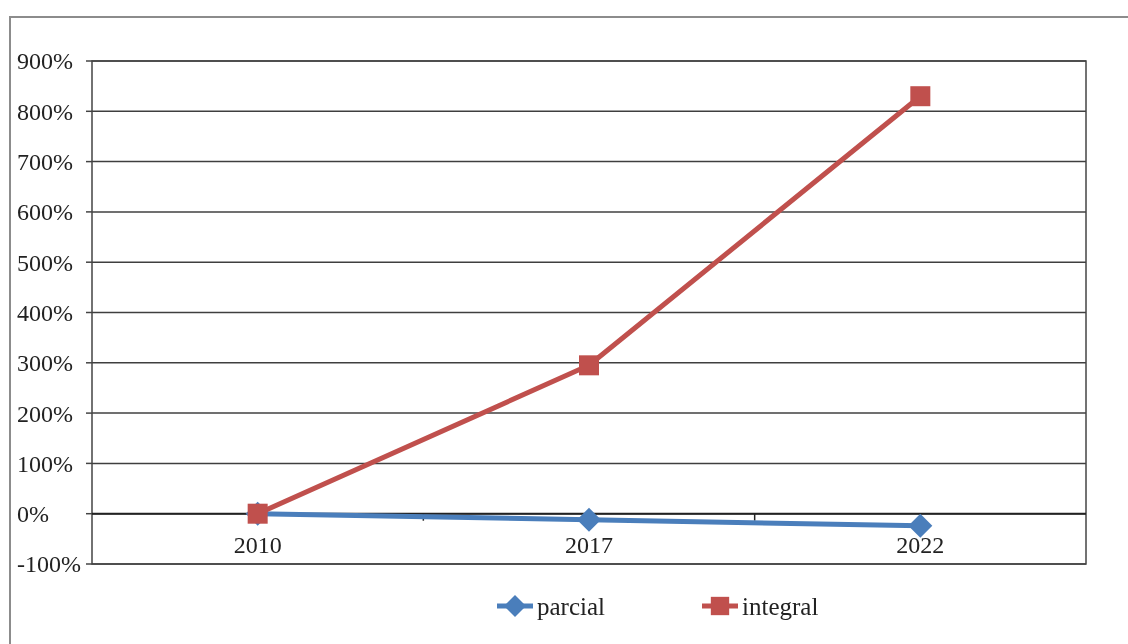 The height and width of the screenshot is (644, 1128). What do you see at coordinates (257, 544) in the screenshot?
I see `x-tick-label: 2010` at bounding box center [257, 544].